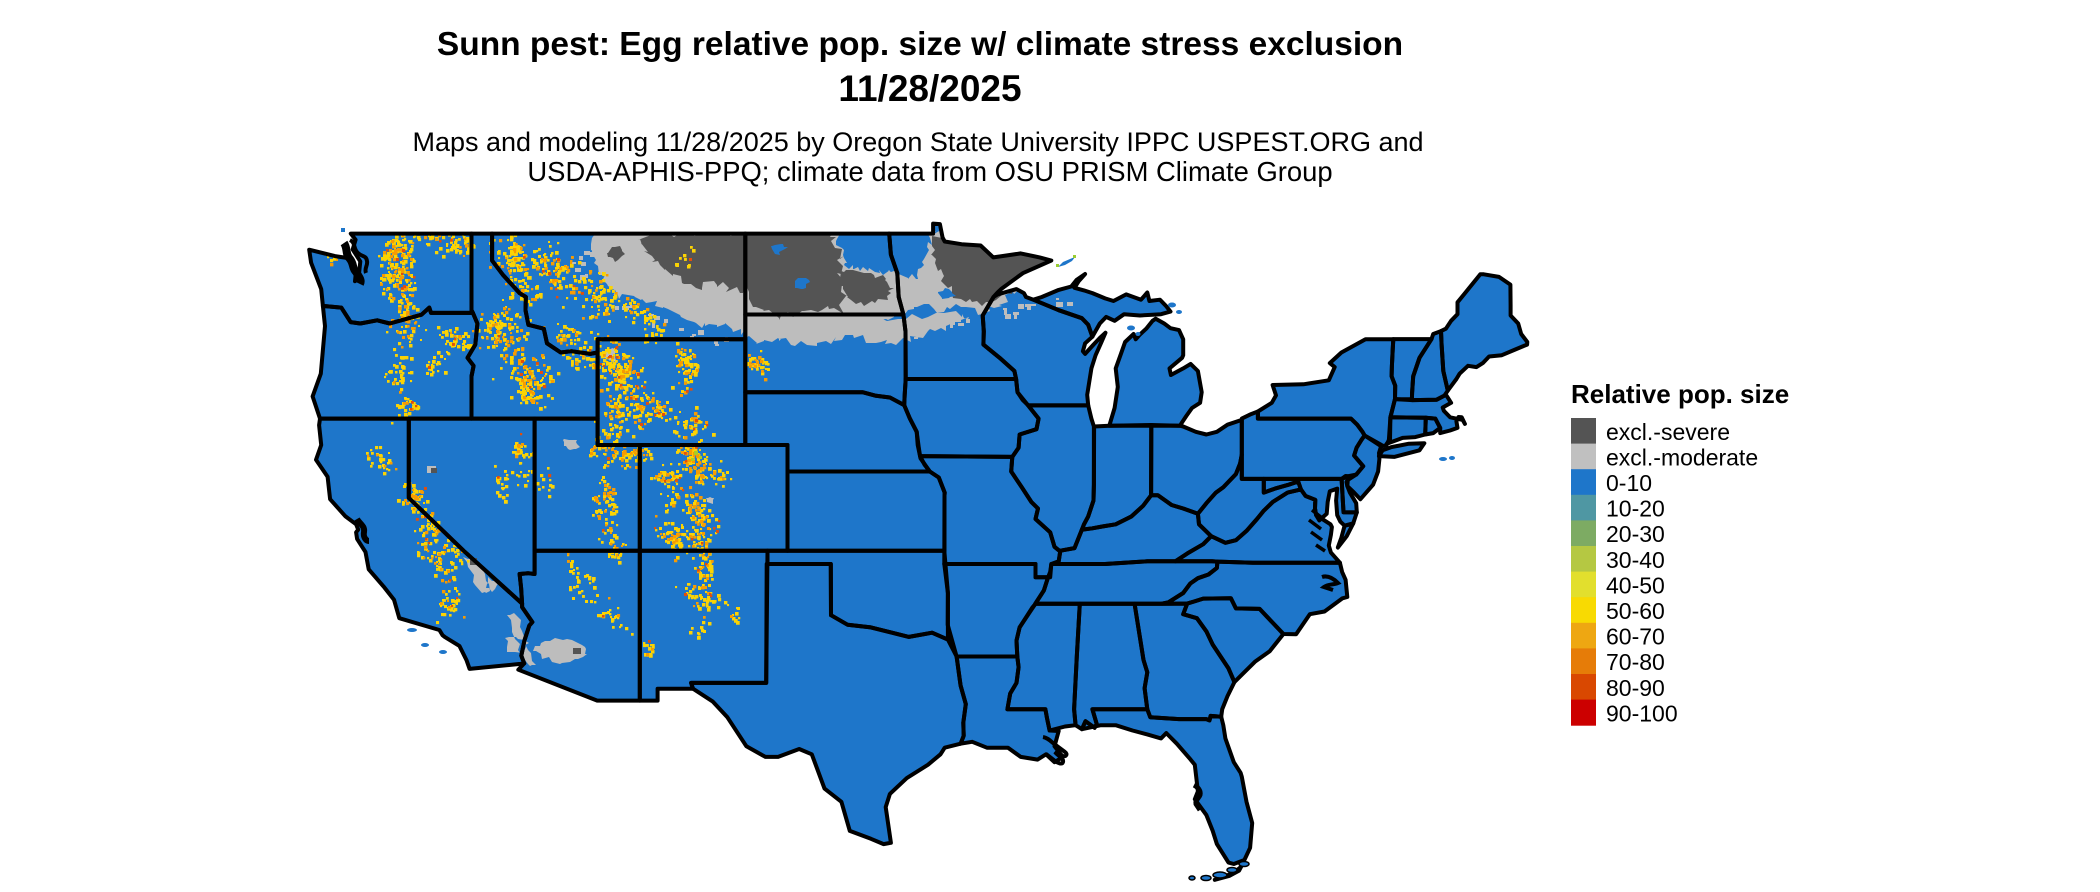  What do you see at coordinates (1635, 560) in the screenshot?
I see `svg-text: 30-40` at bounding box center [1635, 560].